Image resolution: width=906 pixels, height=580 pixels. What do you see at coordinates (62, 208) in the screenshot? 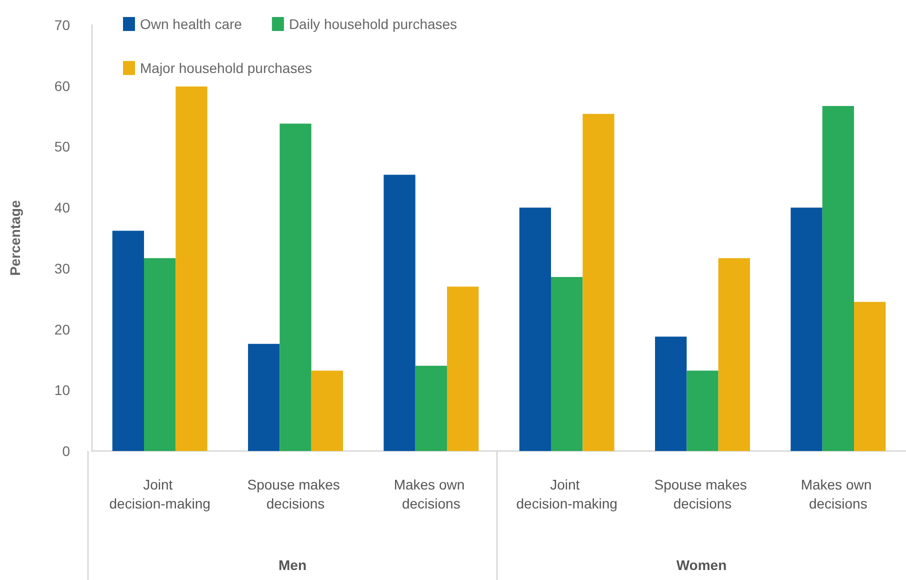
I see `y-tick-label: 40` at bounding box center [62, 208].